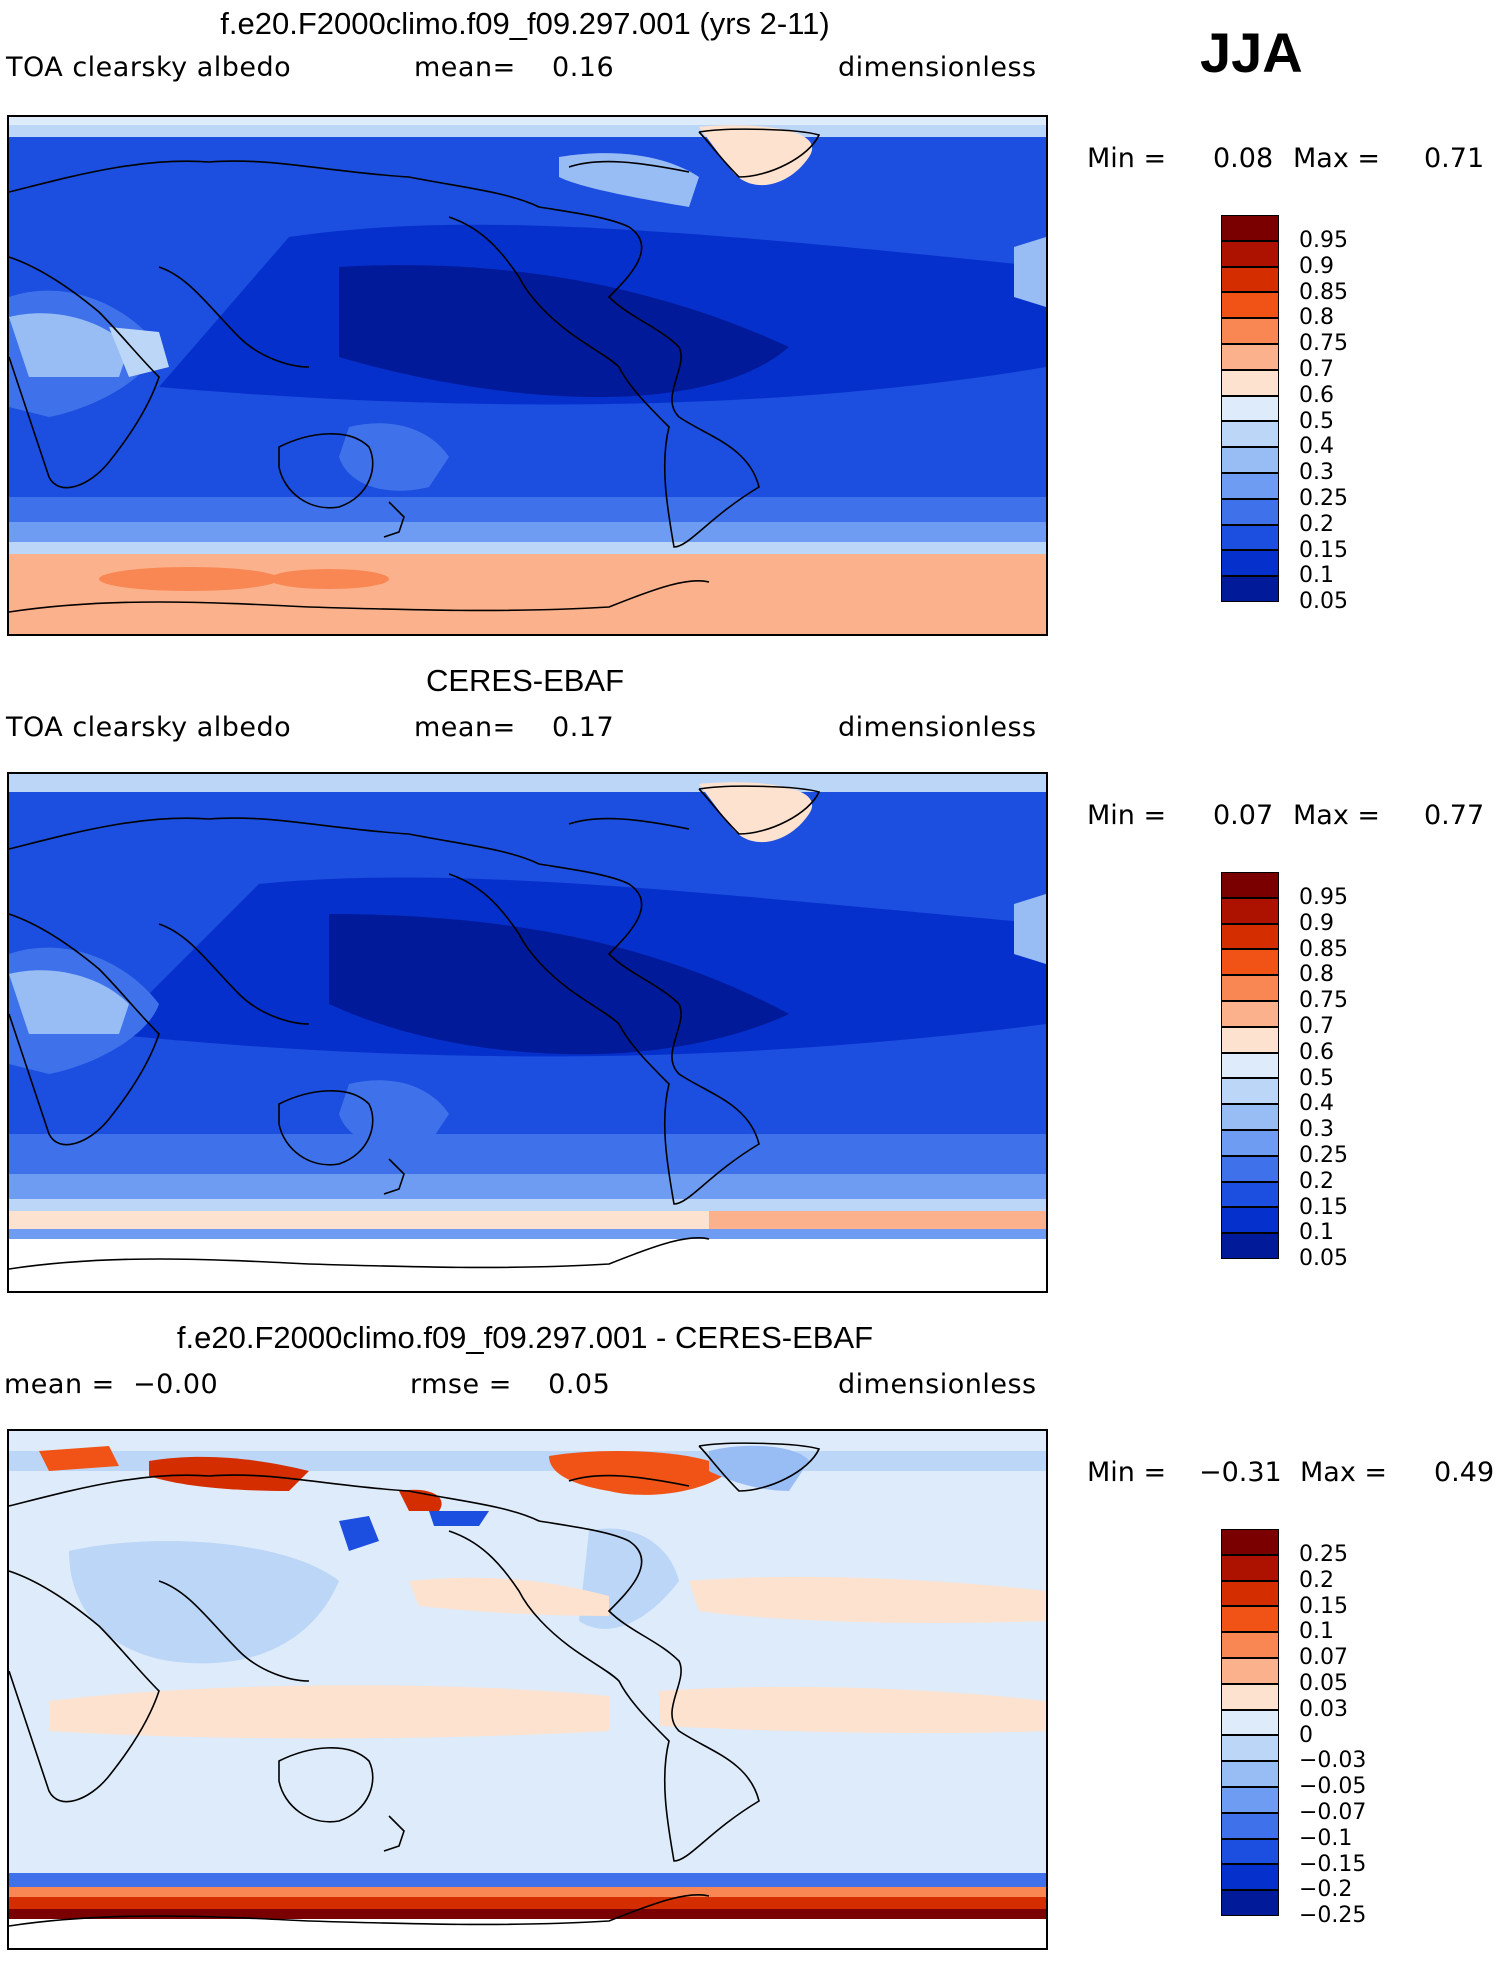 This screenshot has width=1500, height=1969. Describe the element at coordinates (1243, 815) in the screenshot. I see `min-value: 0.07` at that location.